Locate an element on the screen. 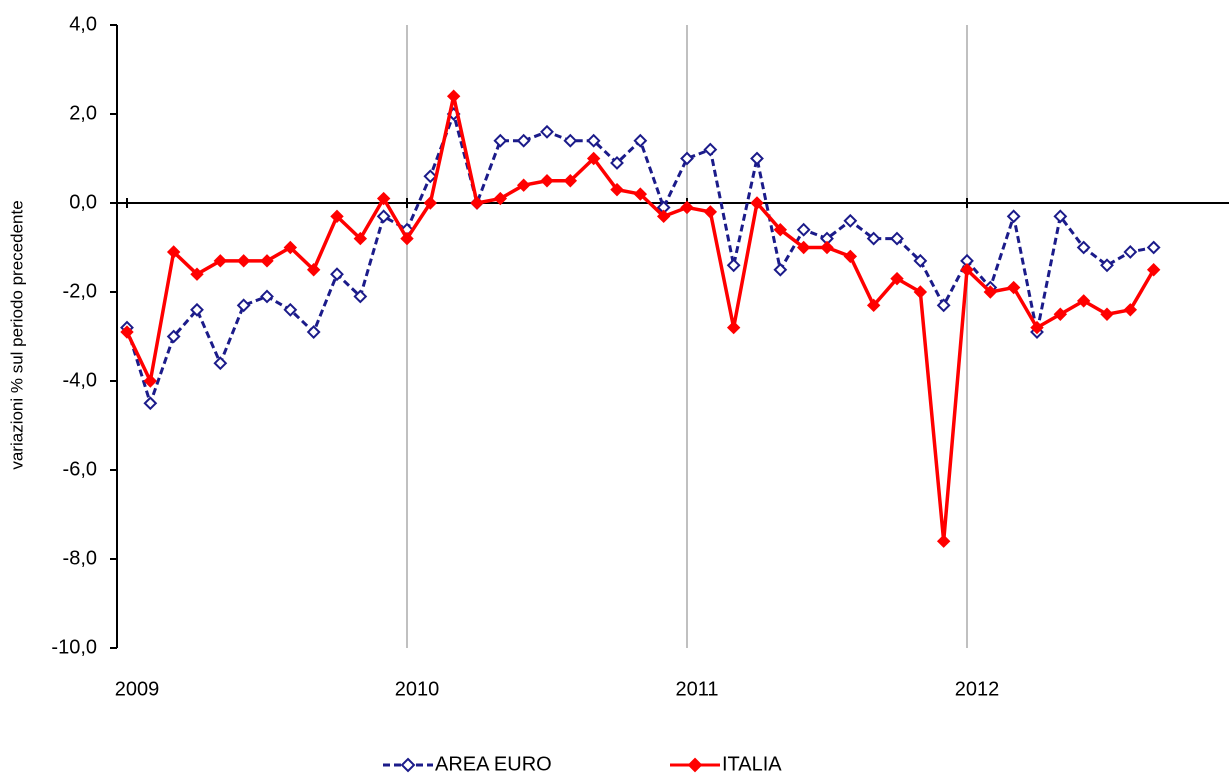 The height and width of the screenshot is (776, 1229). y-tick-label: 2,0 is located at coordinates (83, 113).